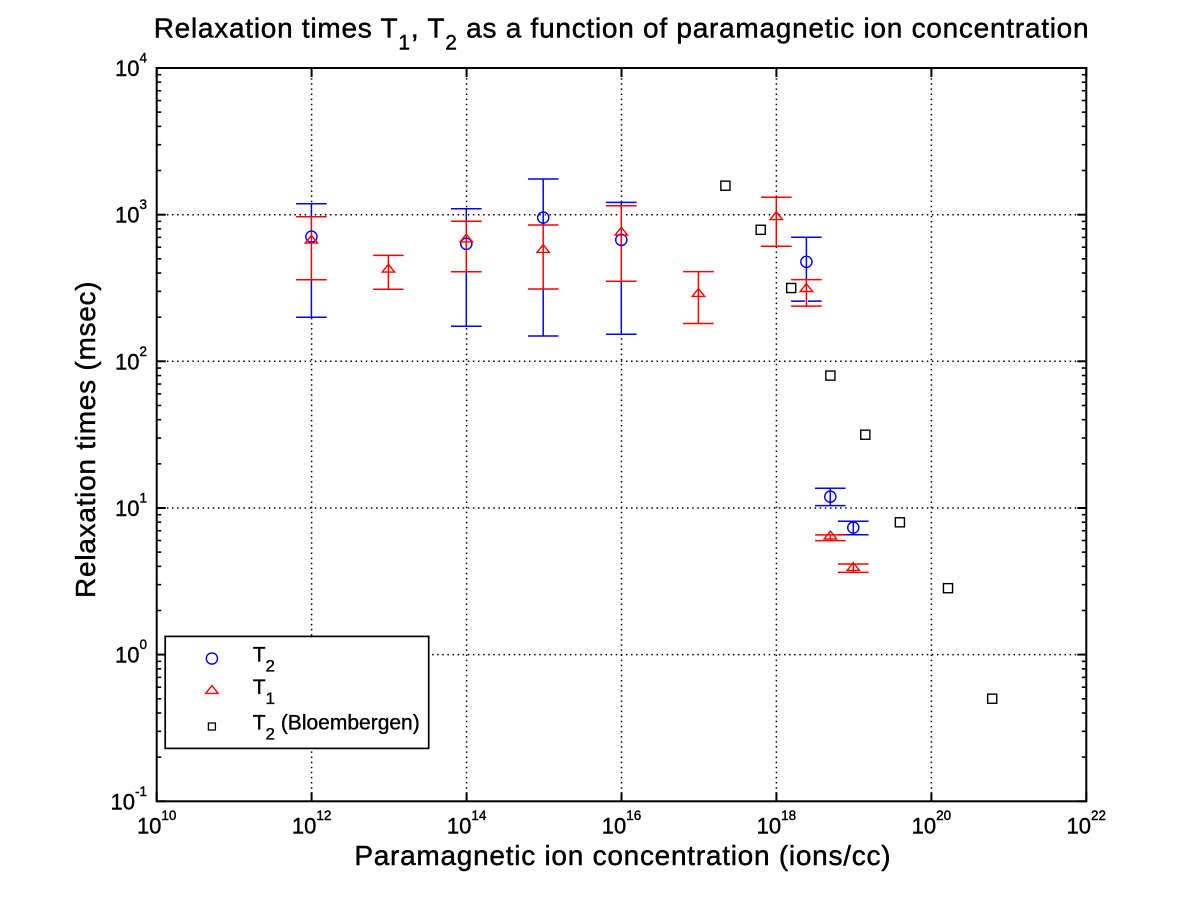 Image resolution: width=1200 pixels, height=900 pixels. I want to click on svg-text:Paramagnetic ion concentration: Paramagnetic ion concentration (ions/cc), so click(622, 855).